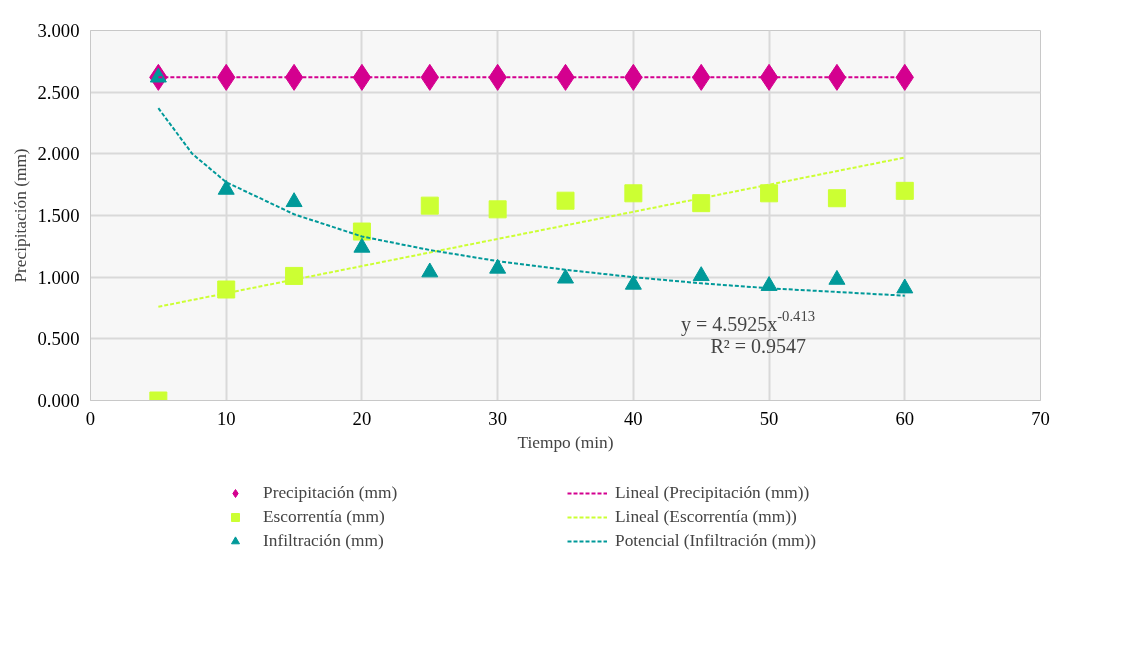  I want to click on x-tick-label: 10, so click(226, 418).